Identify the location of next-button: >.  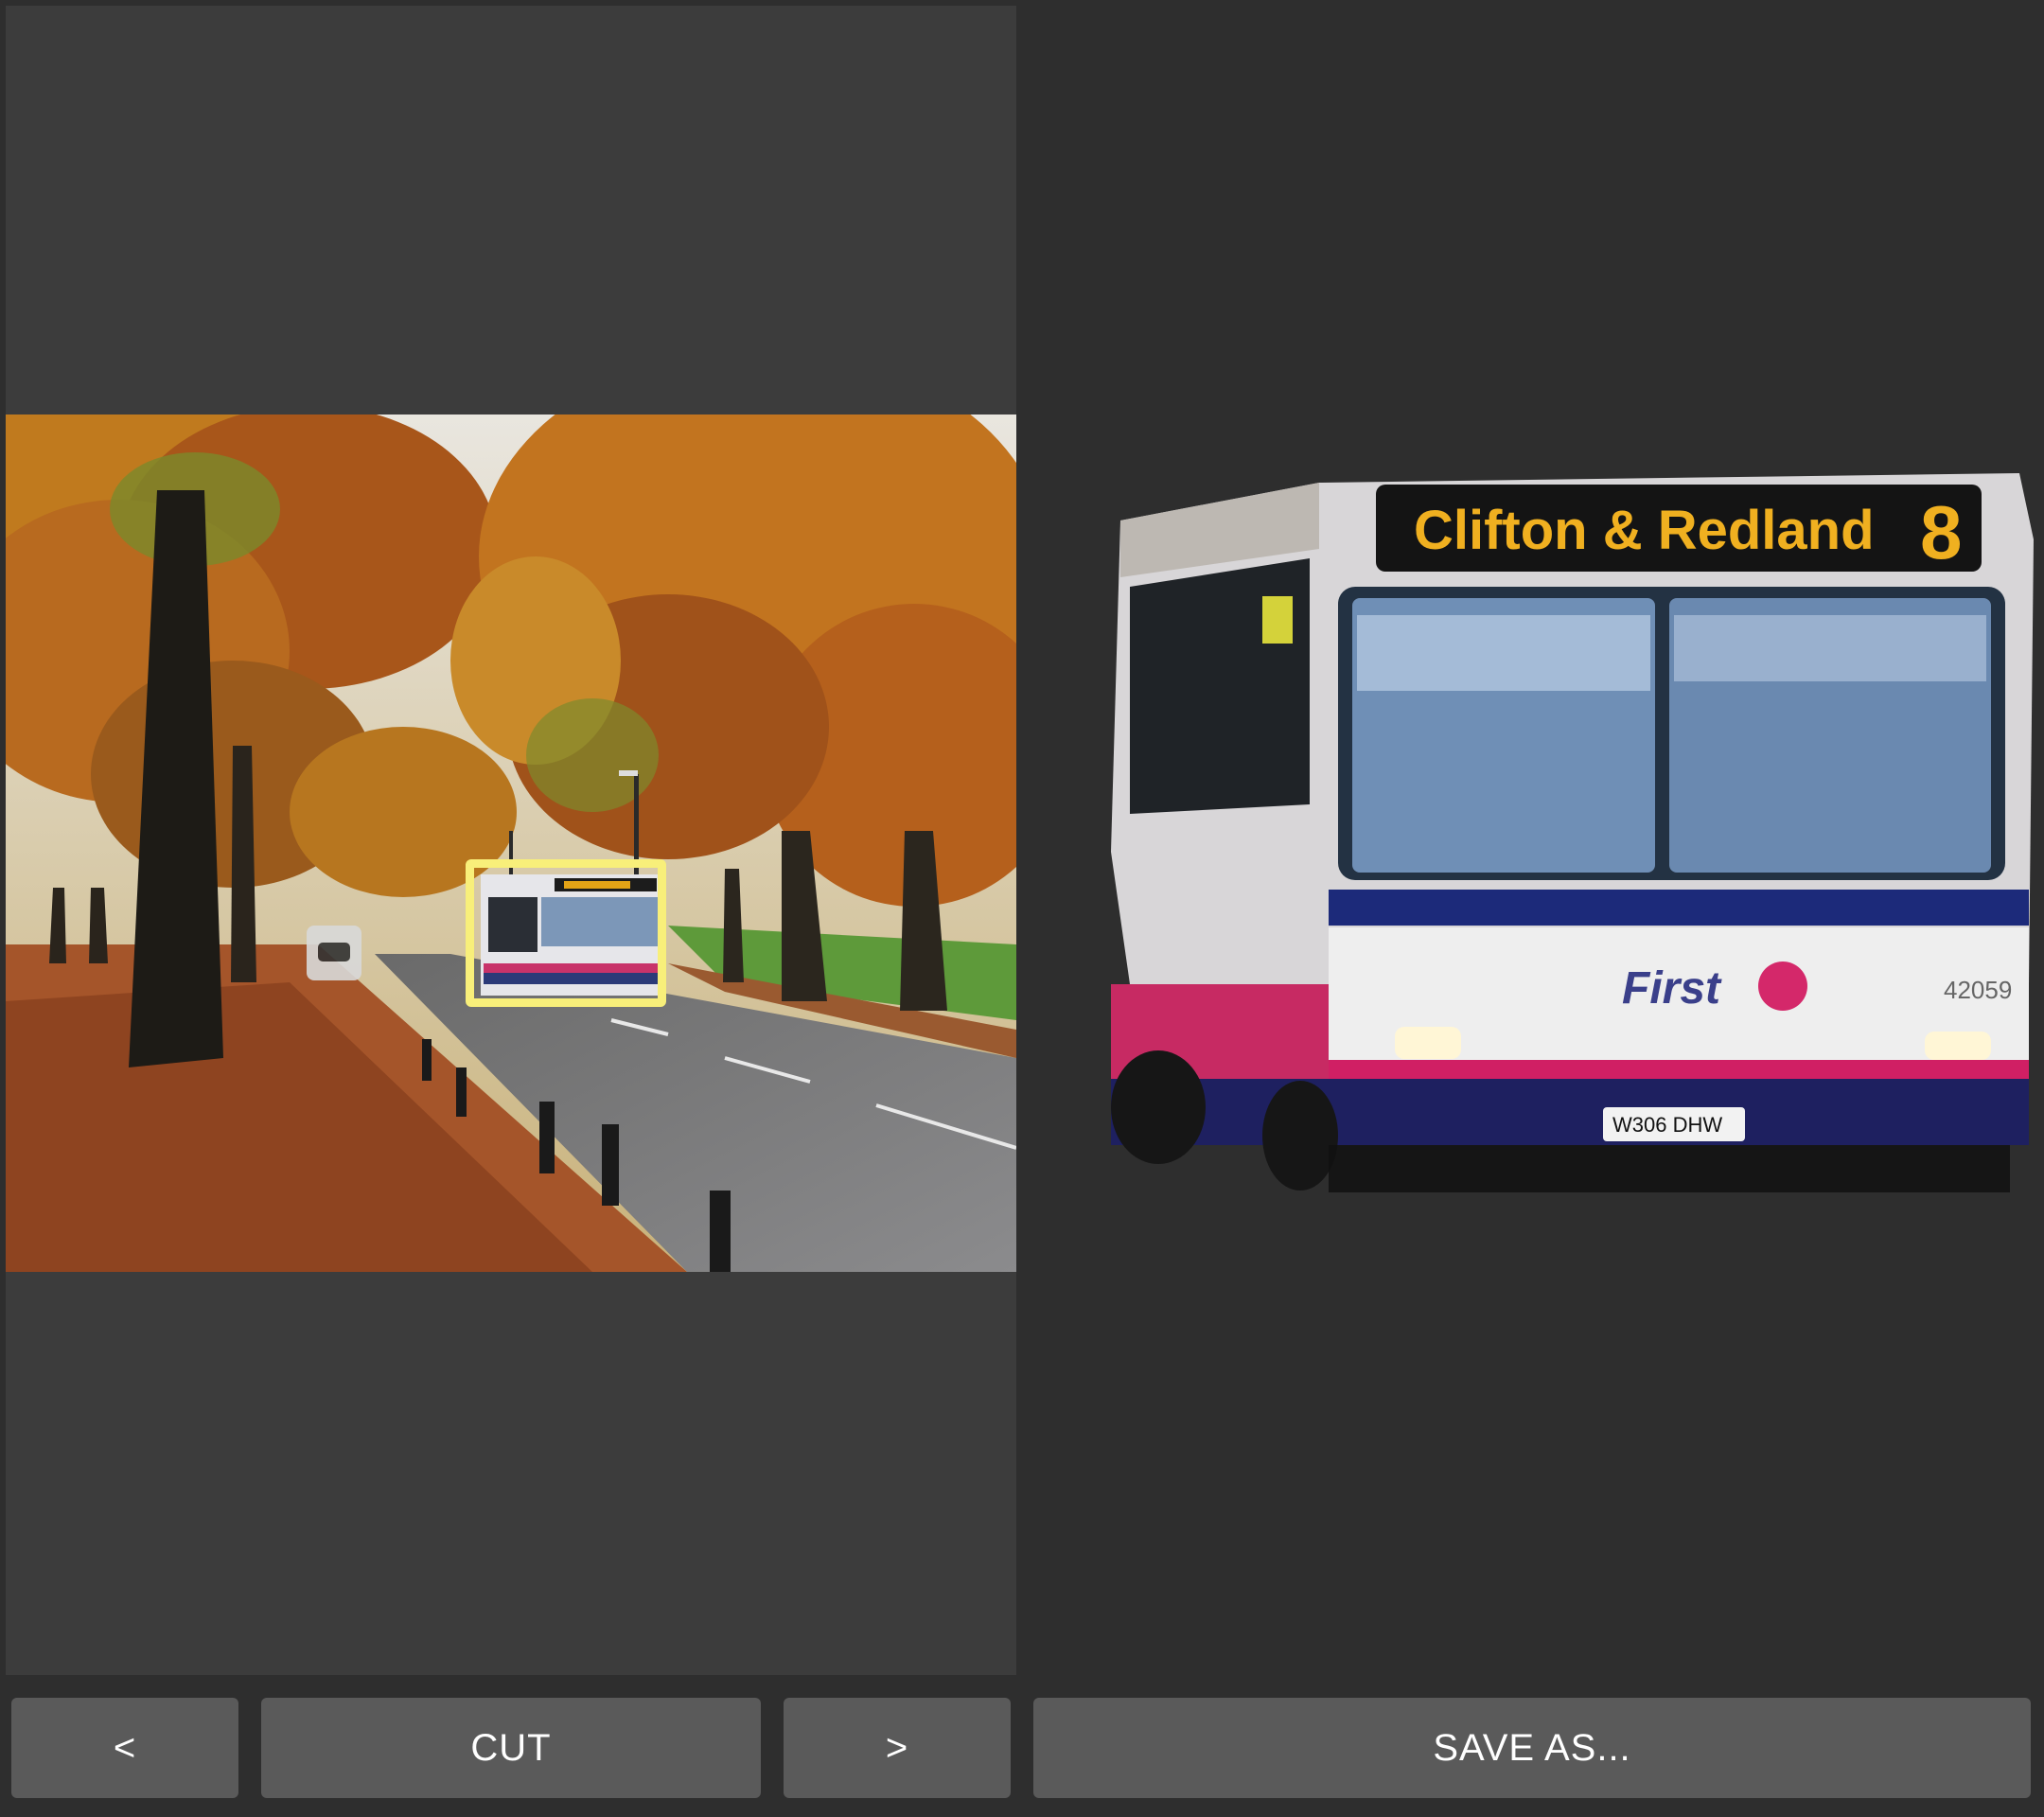
(897, 1748).